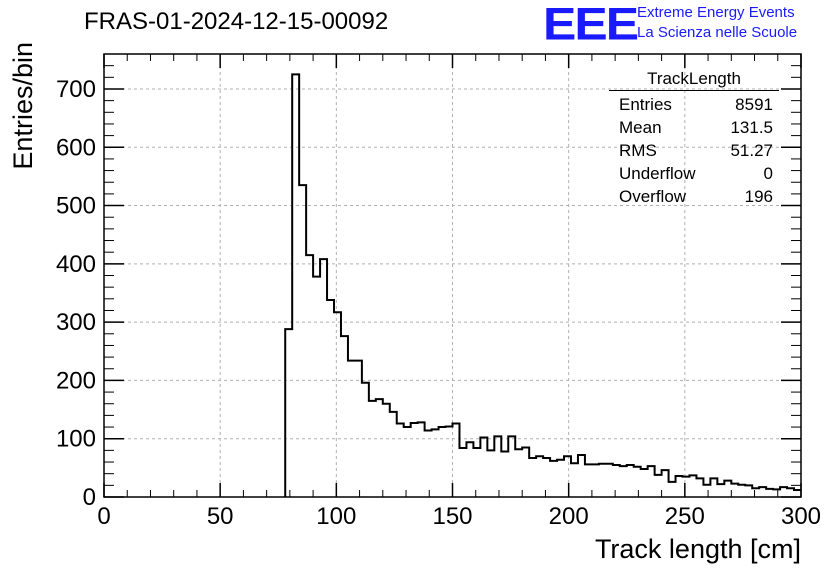 The width and height of the screenshot is (836, 572). Describe the element at coordinates (751, 150) in the screenshot. I see `stats-value: 51.27` at that location.